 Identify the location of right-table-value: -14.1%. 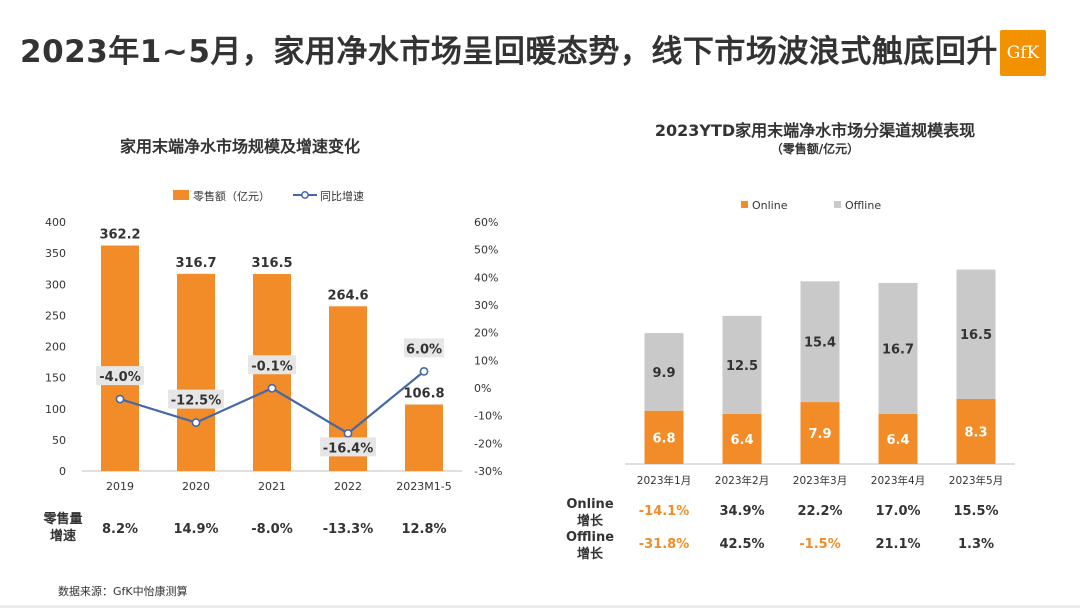
(664, 511).